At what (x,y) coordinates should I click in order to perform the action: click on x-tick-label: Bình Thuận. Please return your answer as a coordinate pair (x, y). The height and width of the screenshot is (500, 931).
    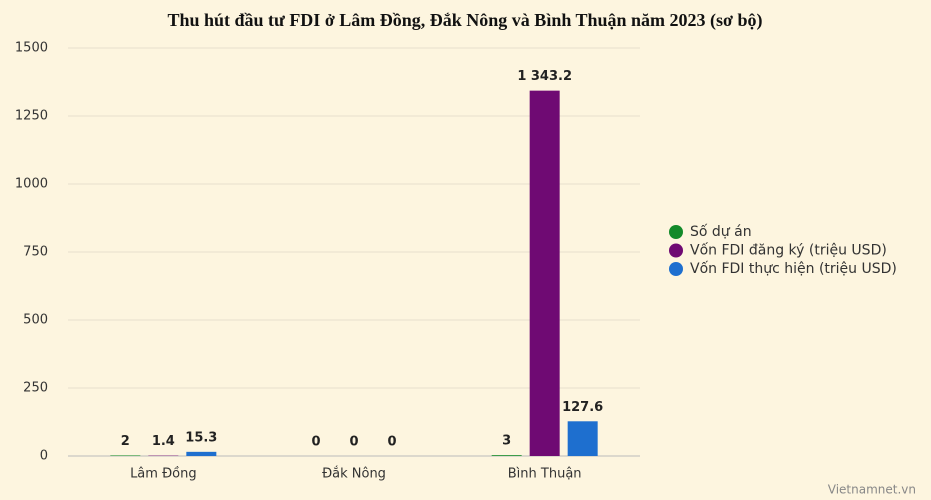
    Looking at the image, I should click on (545, 474).